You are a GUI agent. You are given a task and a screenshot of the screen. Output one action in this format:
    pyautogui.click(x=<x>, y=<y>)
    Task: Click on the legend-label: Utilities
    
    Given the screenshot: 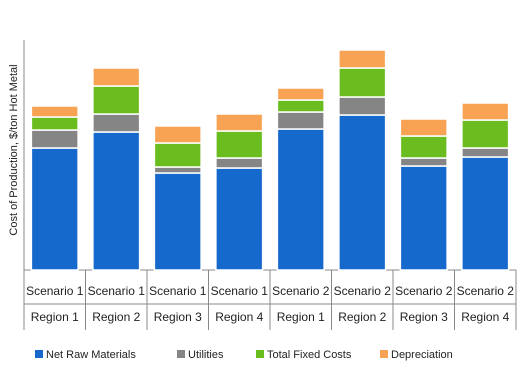 What is the action you would take?
    pyautogui.click(x=206, y=355)
    